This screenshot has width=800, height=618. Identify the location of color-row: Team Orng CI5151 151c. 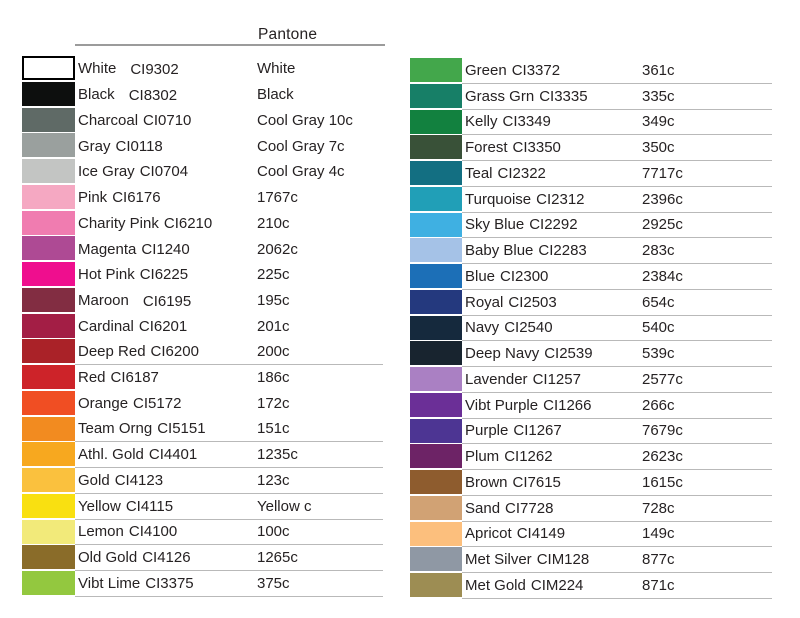
(202, 429).